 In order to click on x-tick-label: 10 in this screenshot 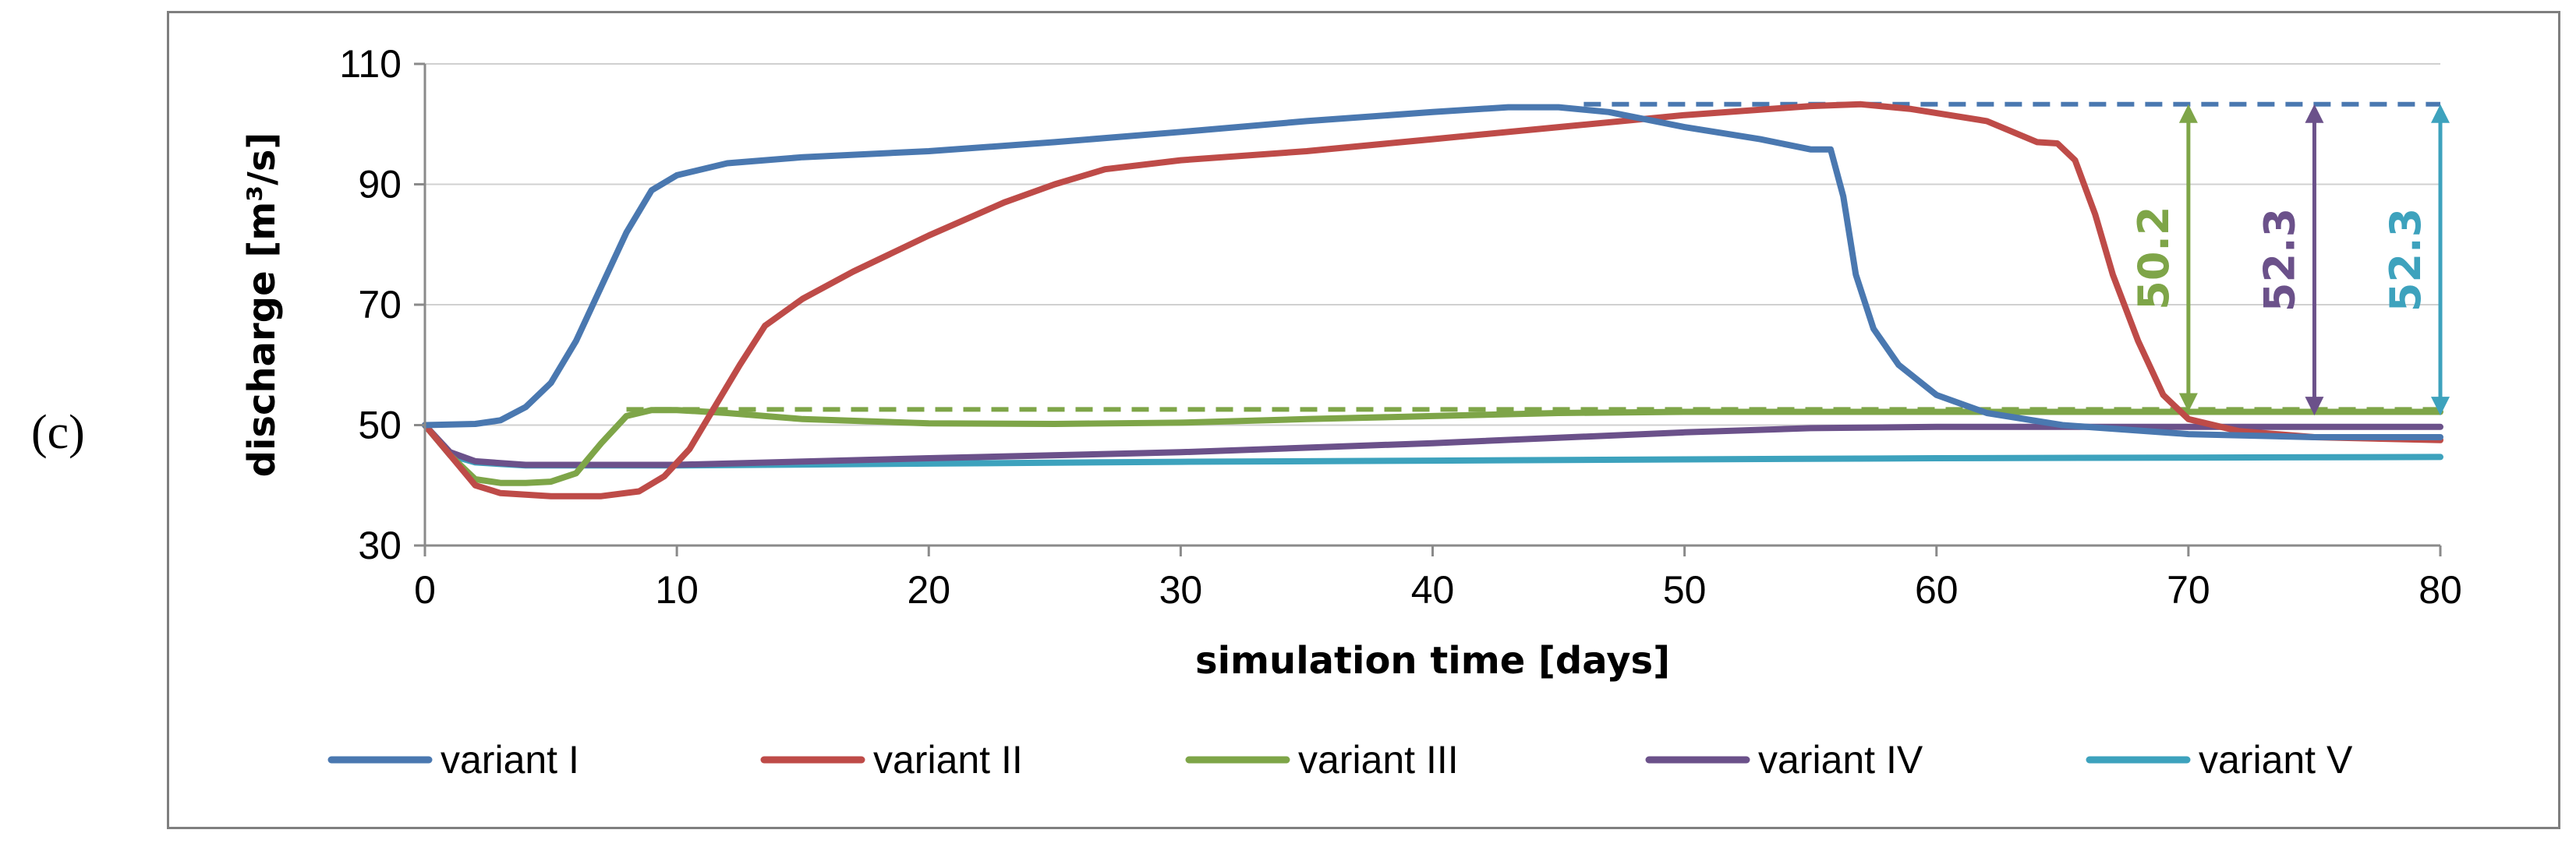, I will do `click(677, 590)`.